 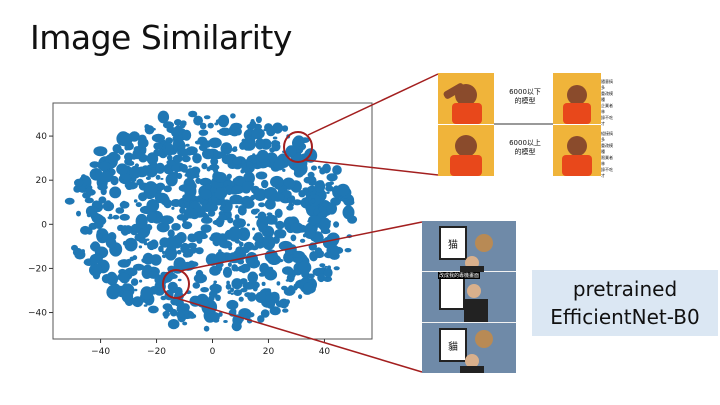 What do you see at coordinates (156, 352) in the screenshot?
I see `x-tick-label: −20` at bounding box center [156, 352].